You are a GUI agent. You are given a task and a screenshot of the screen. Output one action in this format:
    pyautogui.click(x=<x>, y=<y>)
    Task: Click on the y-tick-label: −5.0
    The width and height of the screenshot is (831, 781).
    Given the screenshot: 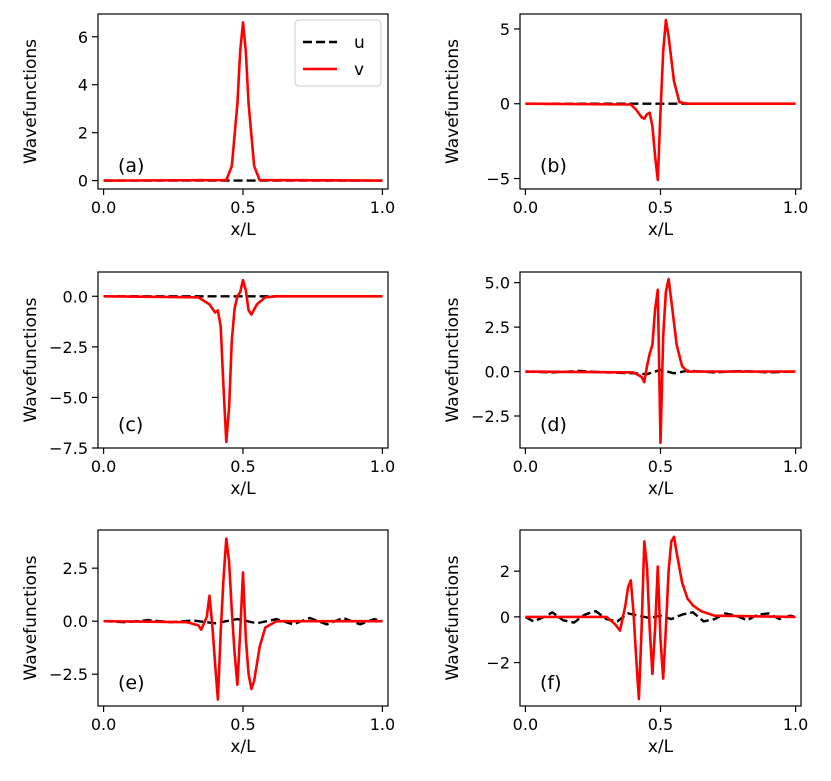 What is the action you would take?
    pyautogui.click(x=68, y=397)
    